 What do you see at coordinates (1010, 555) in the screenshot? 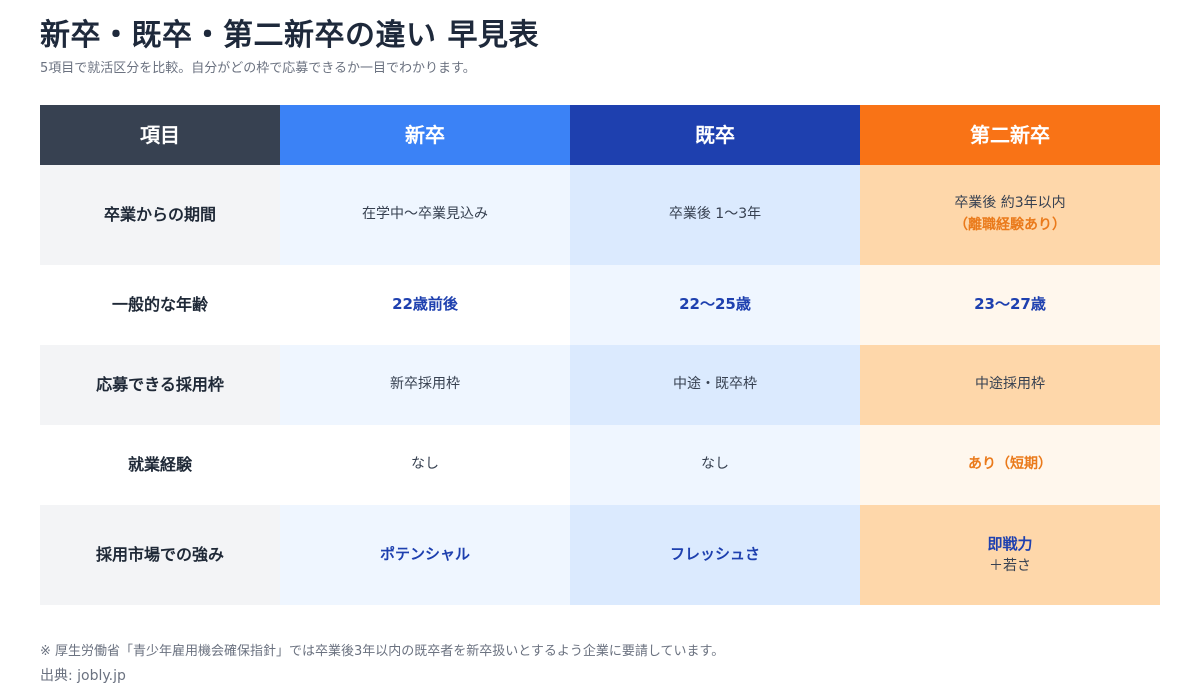
I see `cell-daini: 即戦力 ＋若さ` at bounding box center [1010, 555].